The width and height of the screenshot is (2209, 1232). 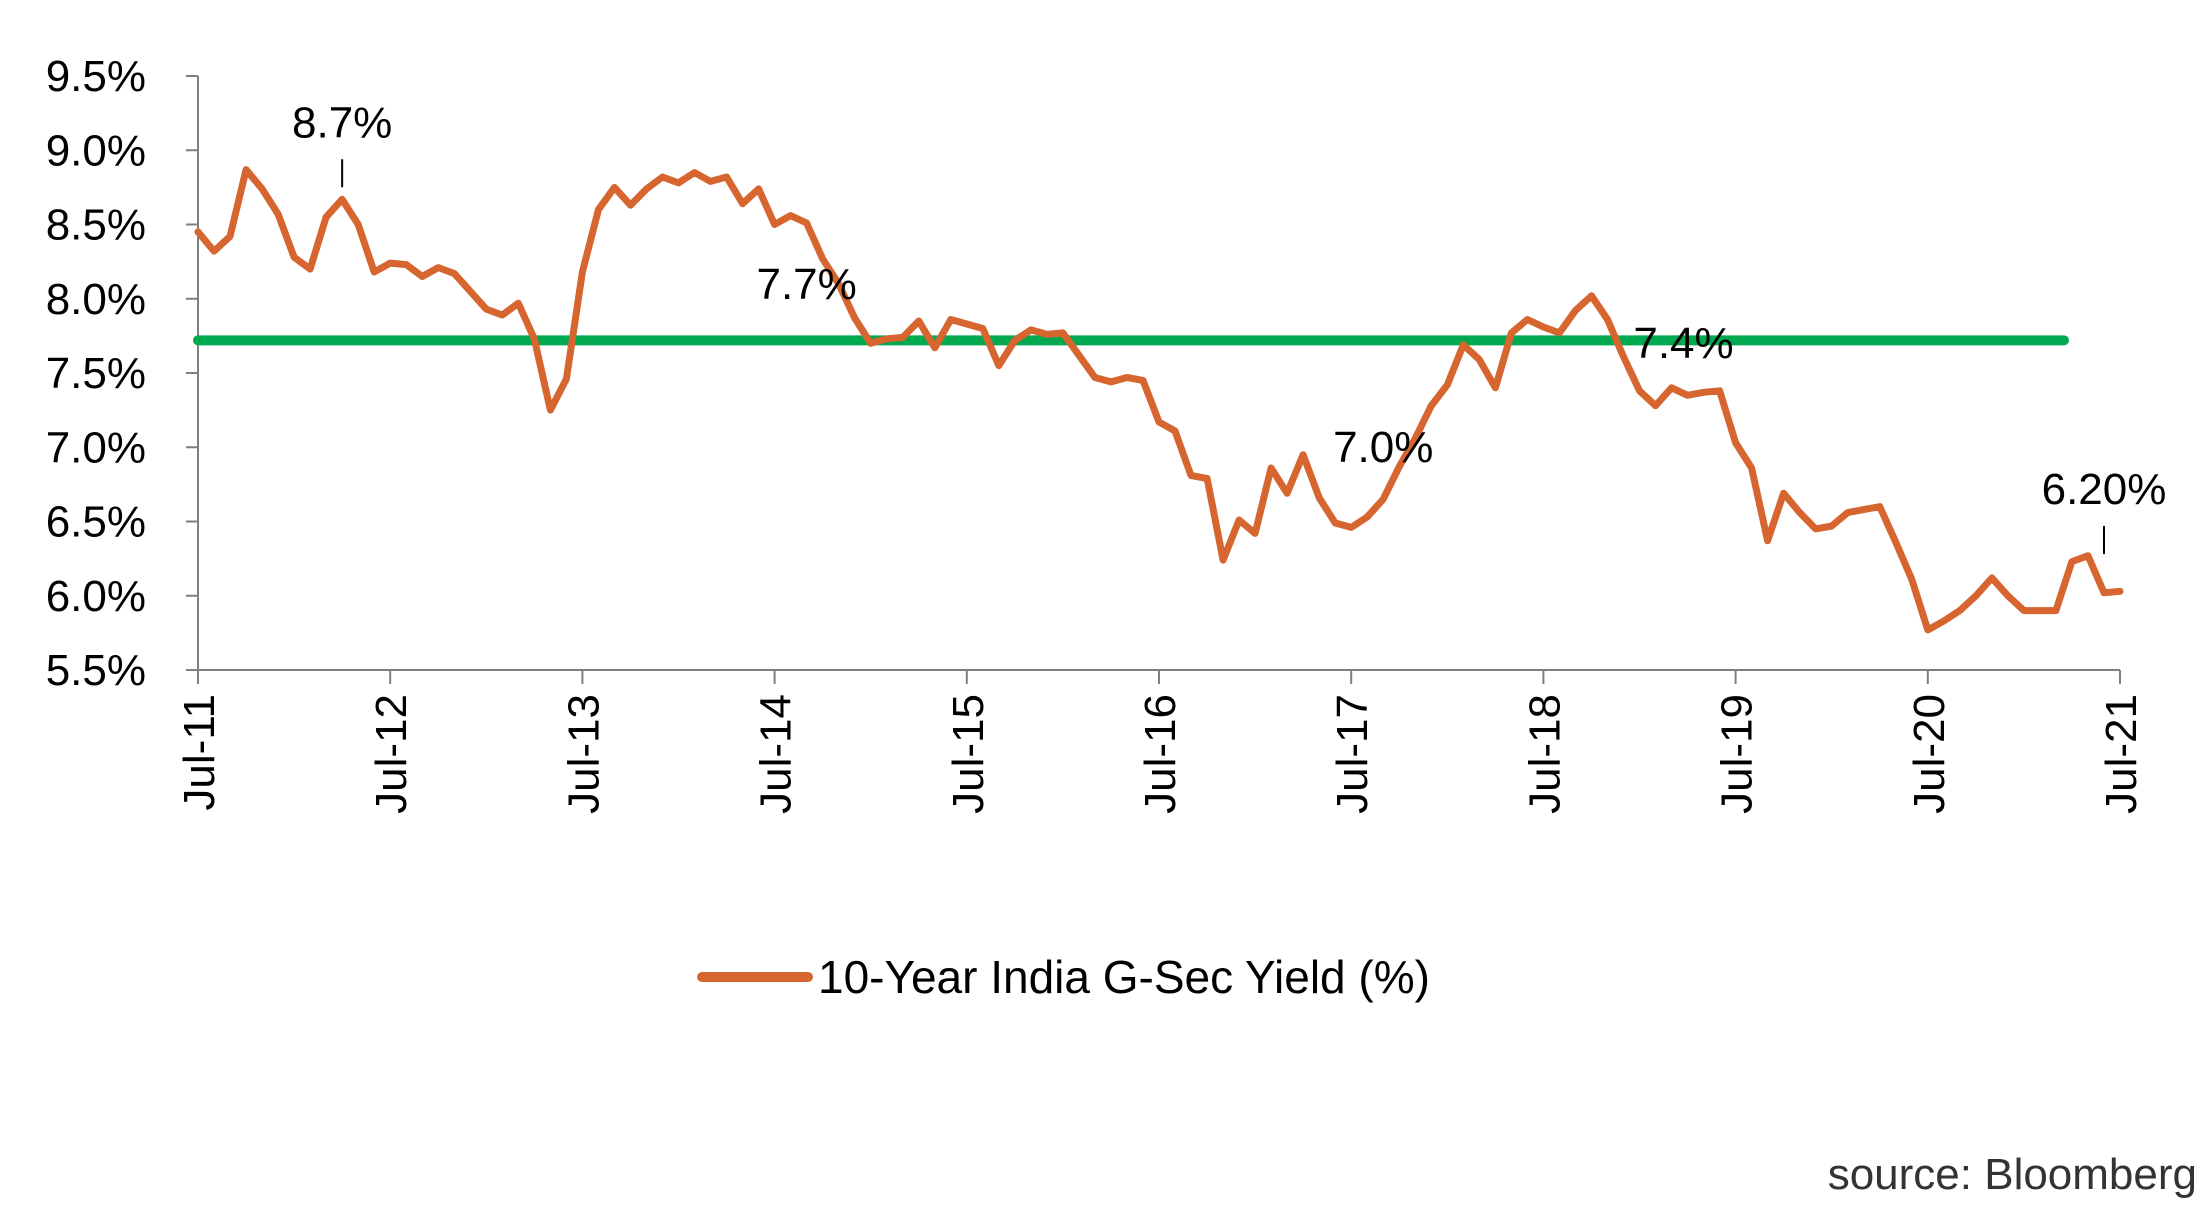 What do you see at coordinates (96, 299) in the screenshot?
I see `y-tick-label: 8.0%` at bounding box center [96, 299].